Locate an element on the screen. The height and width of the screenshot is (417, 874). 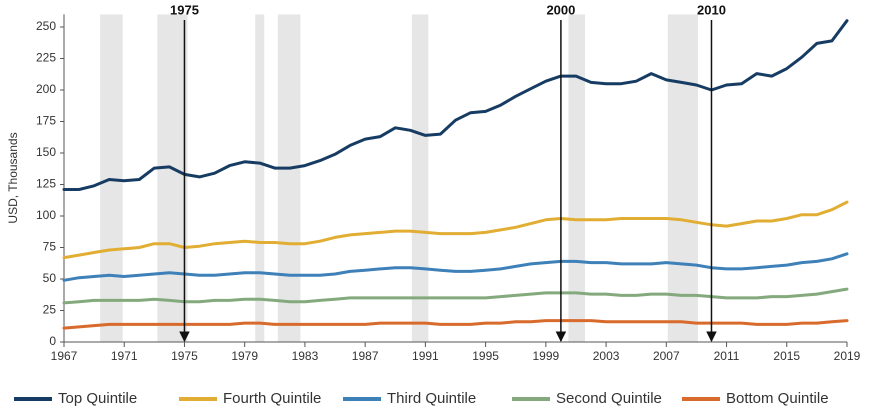
annotation-label: 2000 is located at coordinates (560, 9).